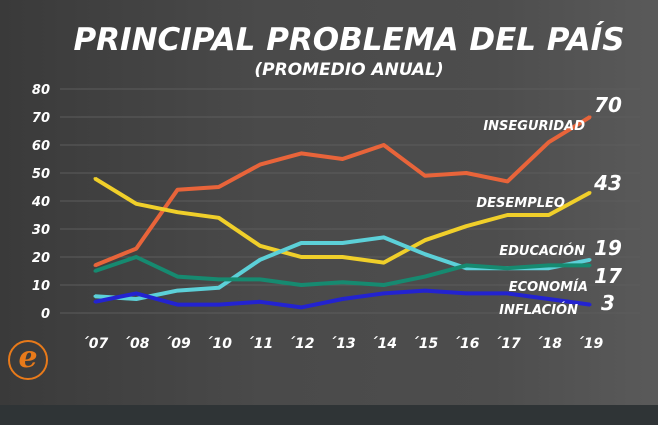  I want to click on series-label: INSEGURIDAD, so click(534, 126).